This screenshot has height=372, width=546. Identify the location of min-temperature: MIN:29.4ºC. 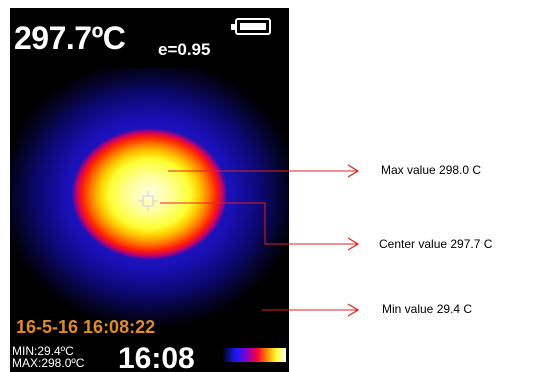
(43, 351).